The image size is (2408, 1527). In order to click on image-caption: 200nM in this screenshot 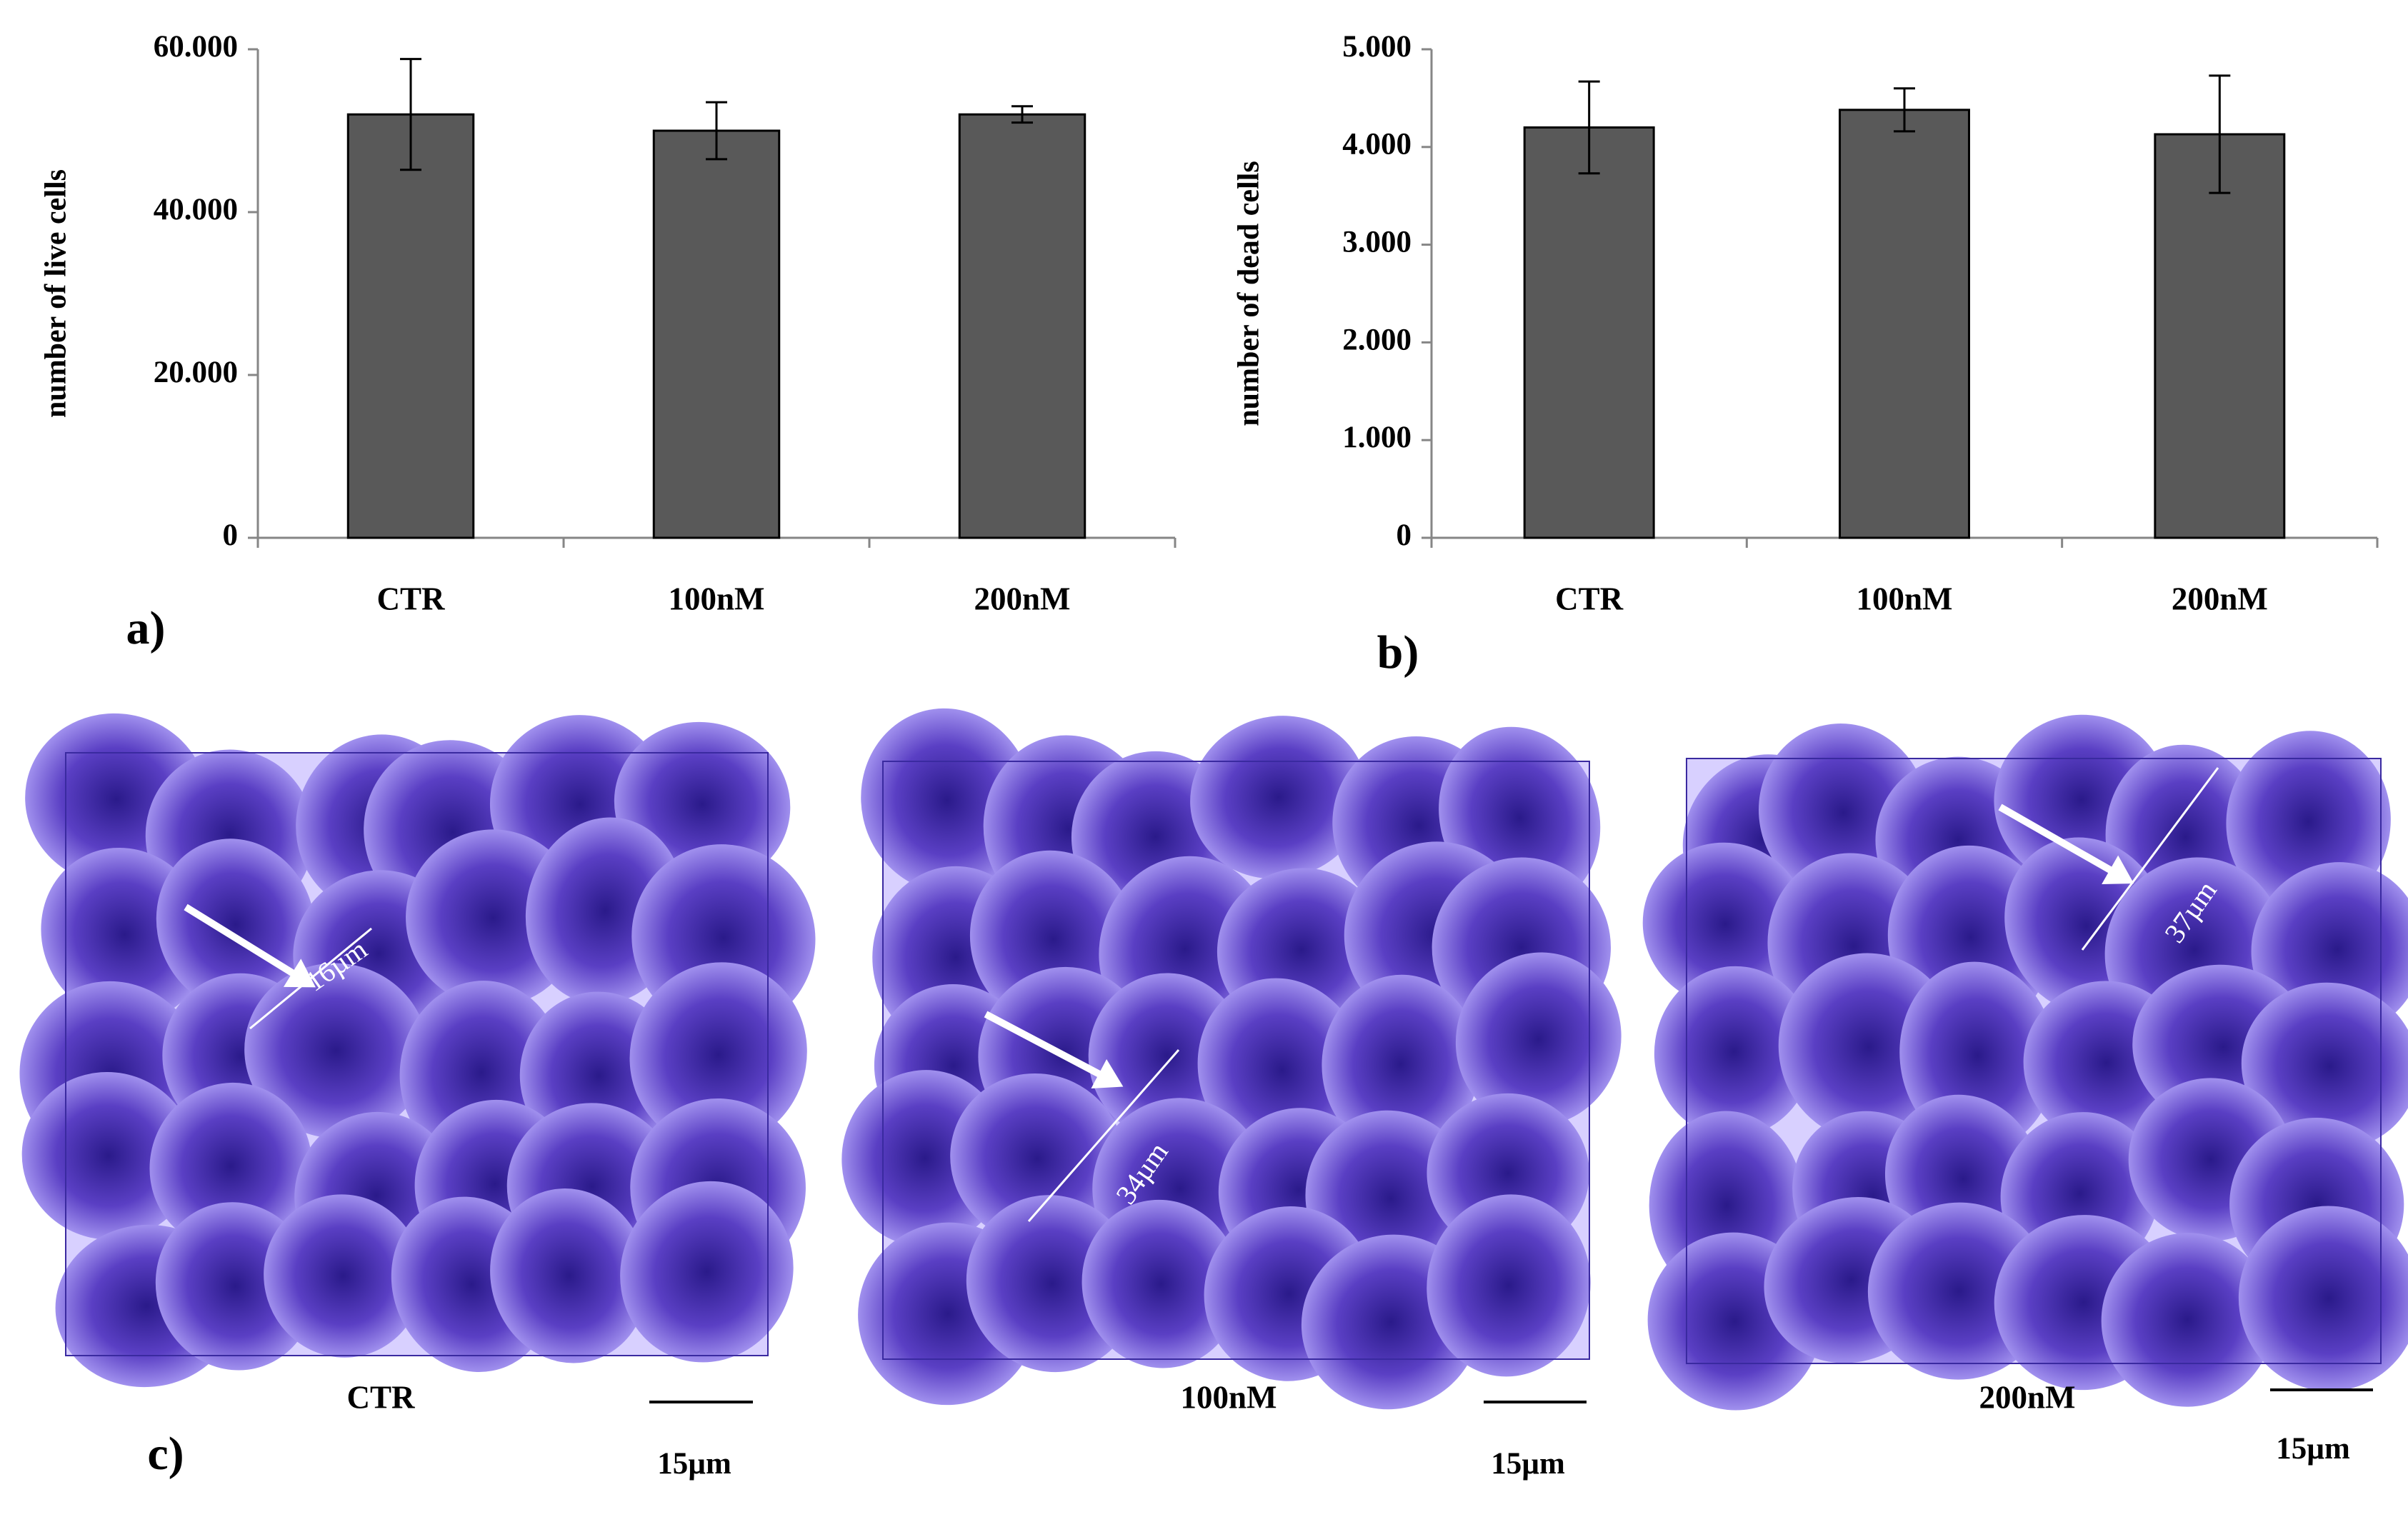, I will do `click(2027, 1397)`.